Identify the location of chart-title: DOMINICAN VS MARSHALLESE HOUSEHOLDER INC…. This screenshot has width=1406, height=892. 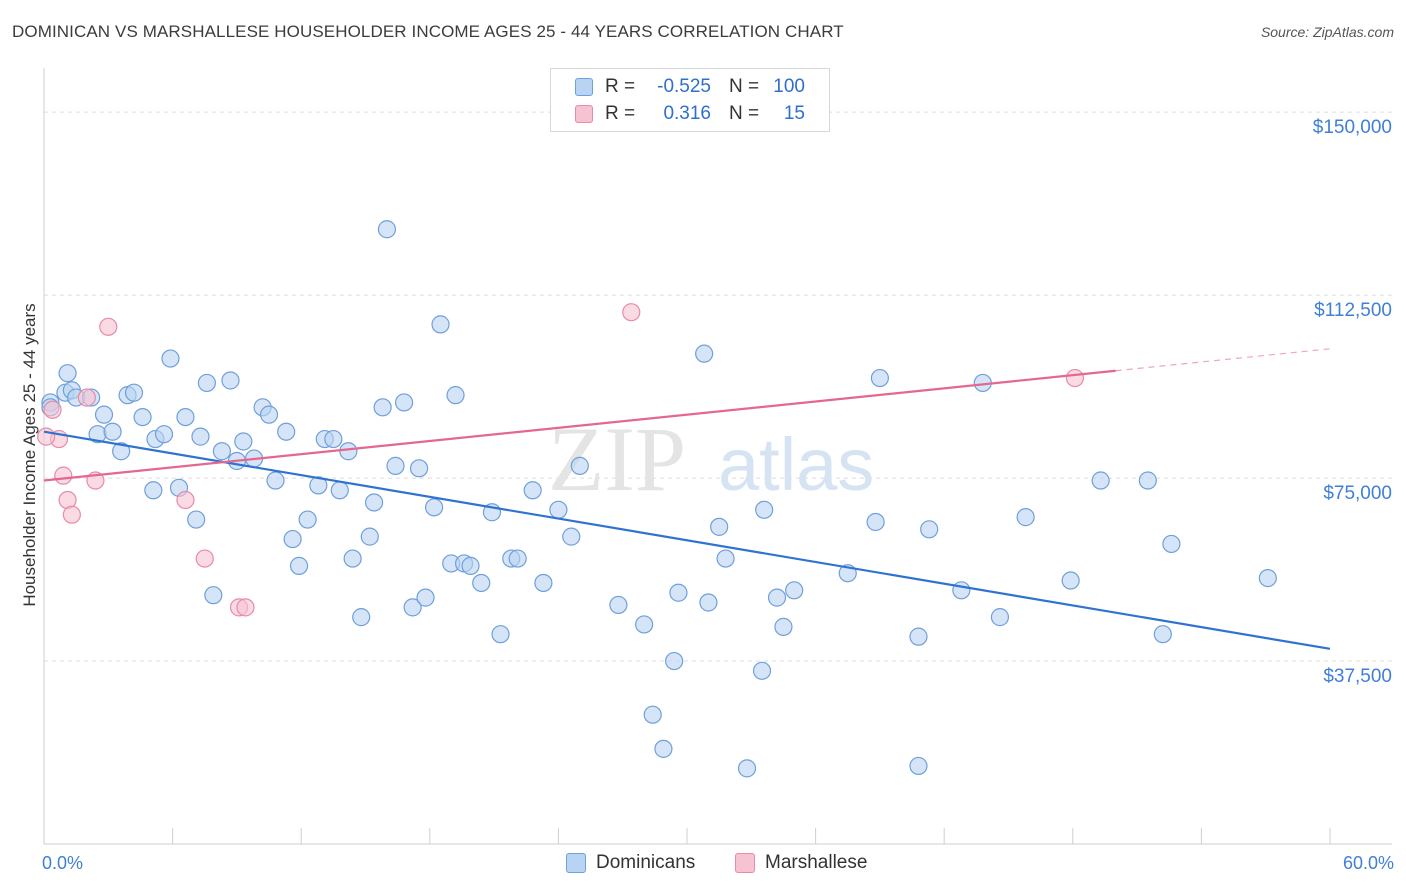
(428, 31).